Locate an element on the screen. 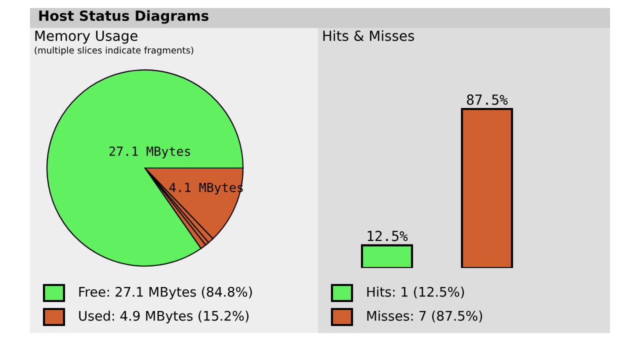 This screenshot has width=617, height=343. data-label: 87.5% is located at coordinates (487, 99).